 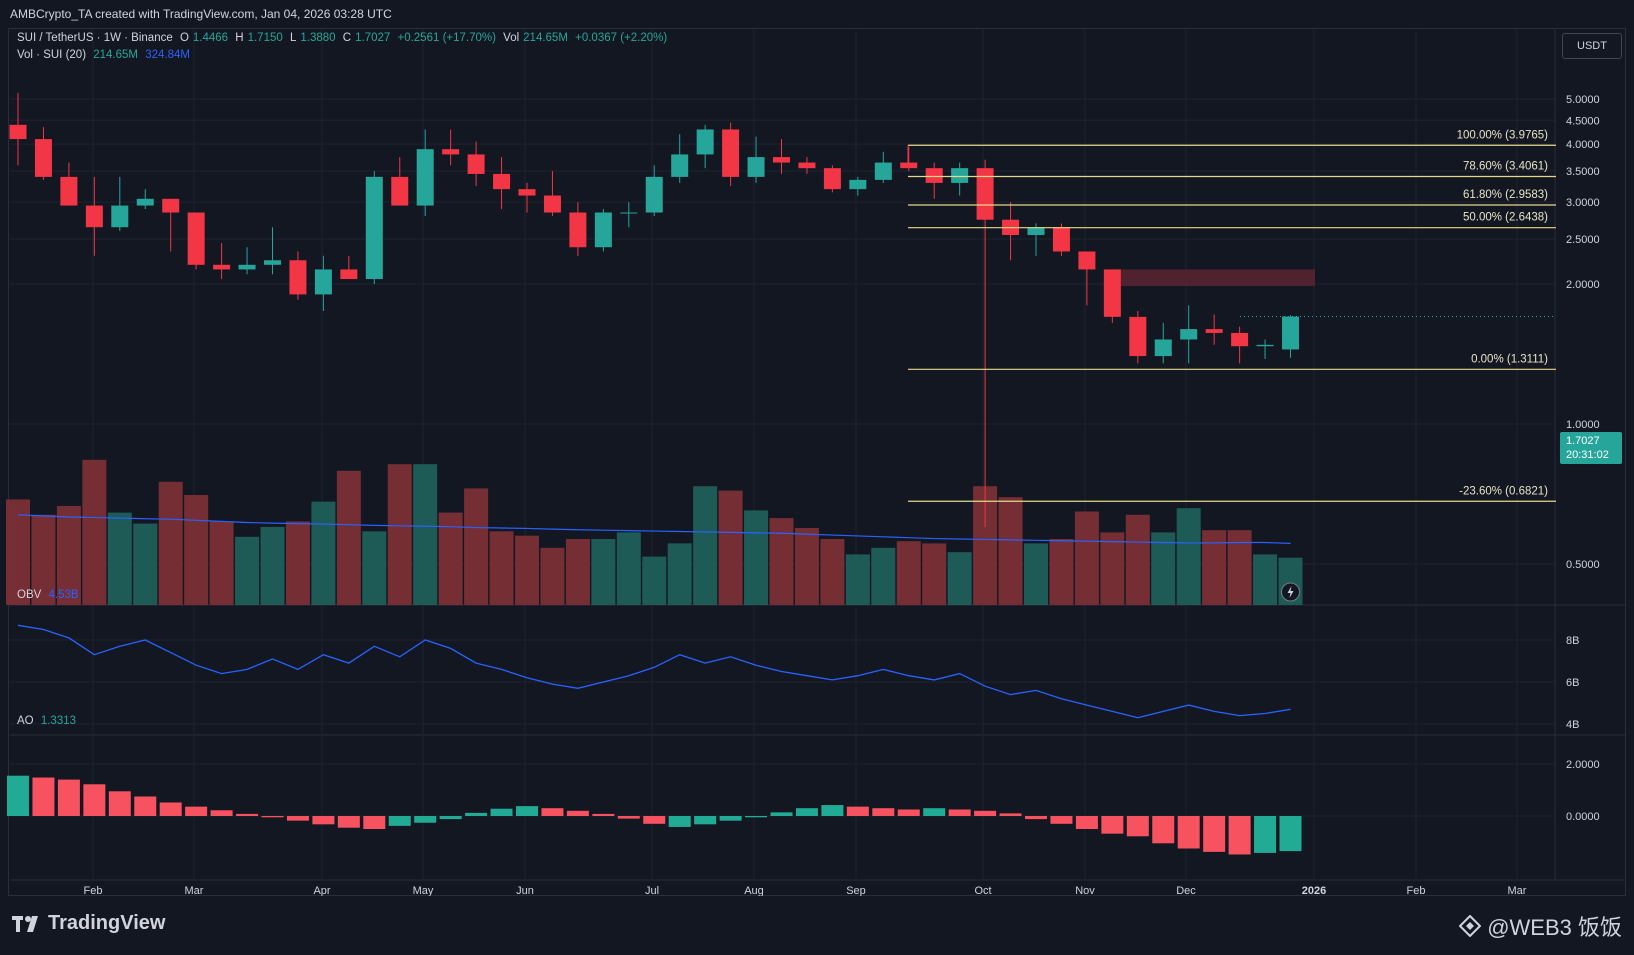 I want to click on currency-button: USDT, so click(x=1592, y=46).